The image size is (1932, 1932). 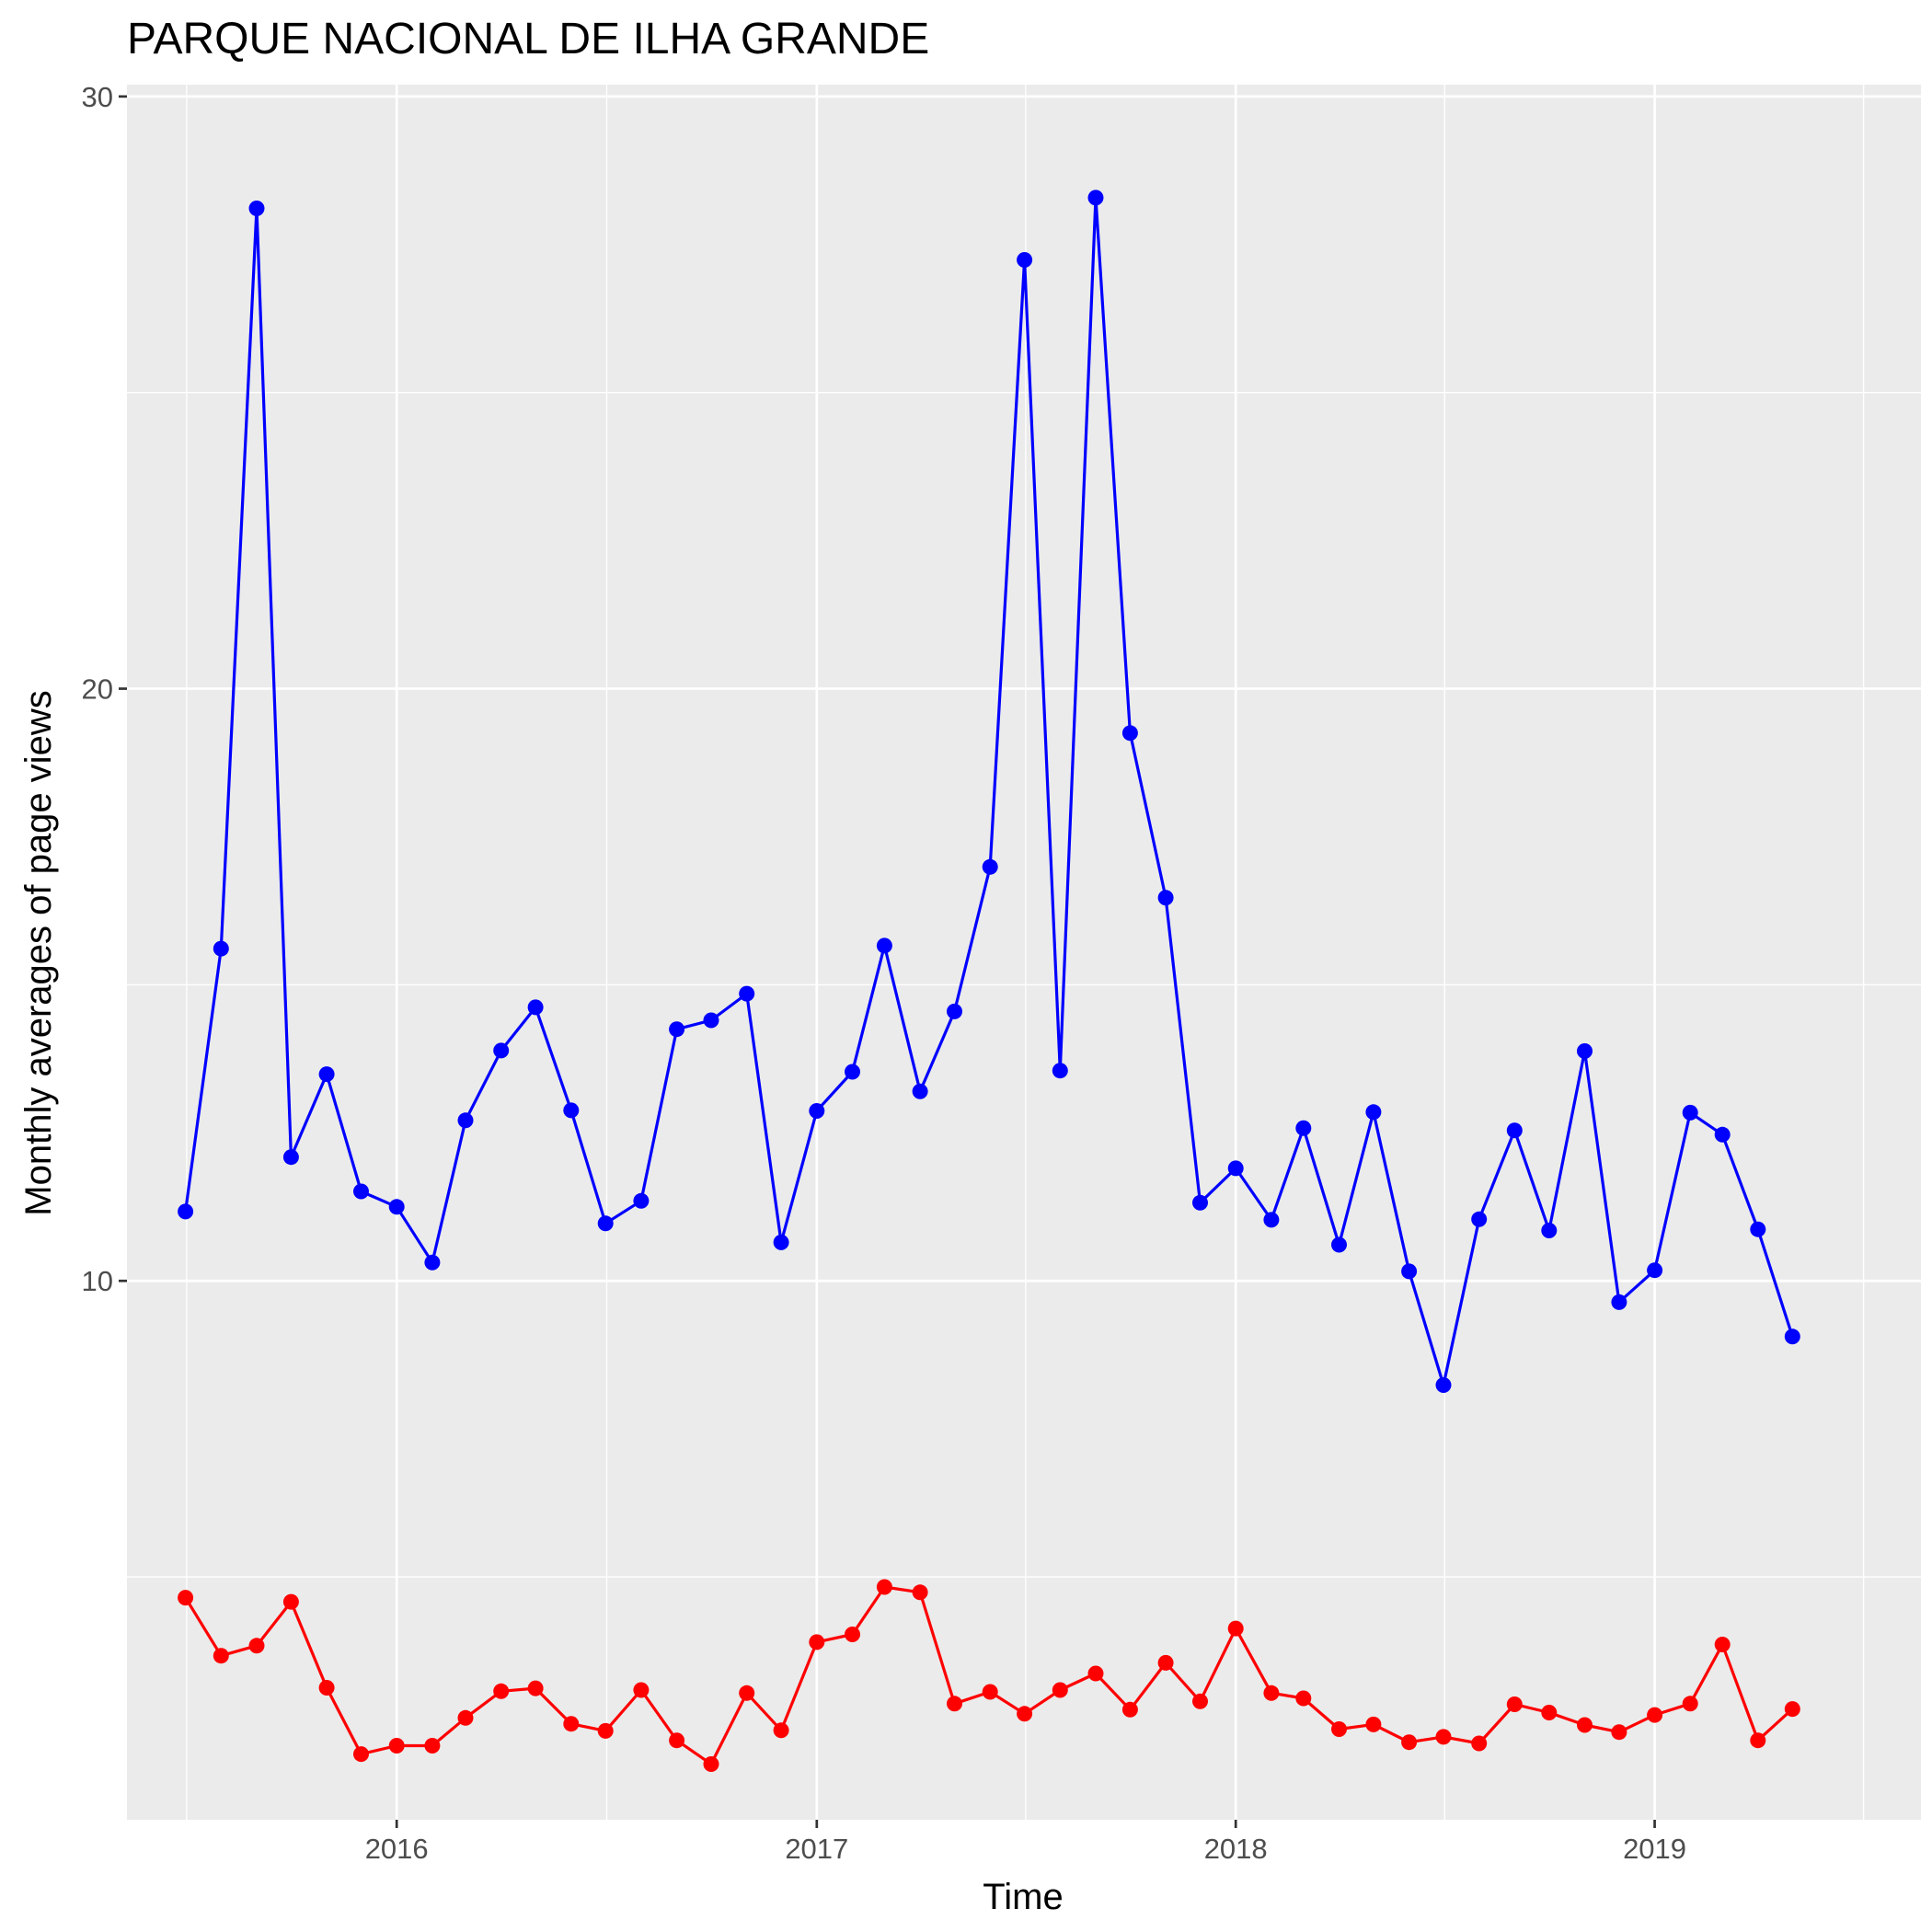 I want to click on chart-title: PARQUE NACIONAL DE ILHA GRANDE, so click(x=528, y=39).